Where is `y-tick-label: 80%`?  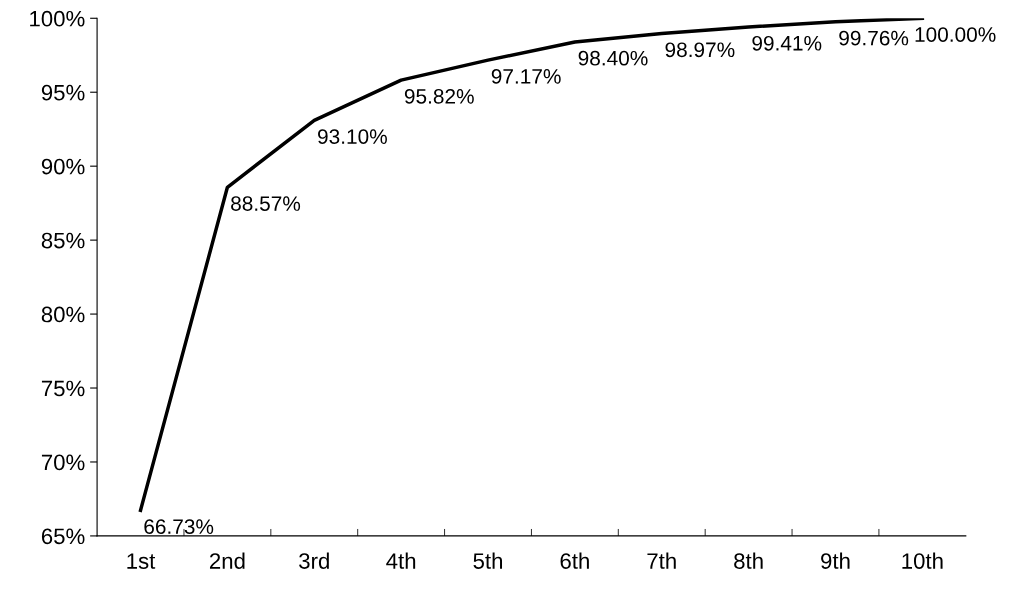 y-tick-label: 80% is located at coordinates (63, 314).